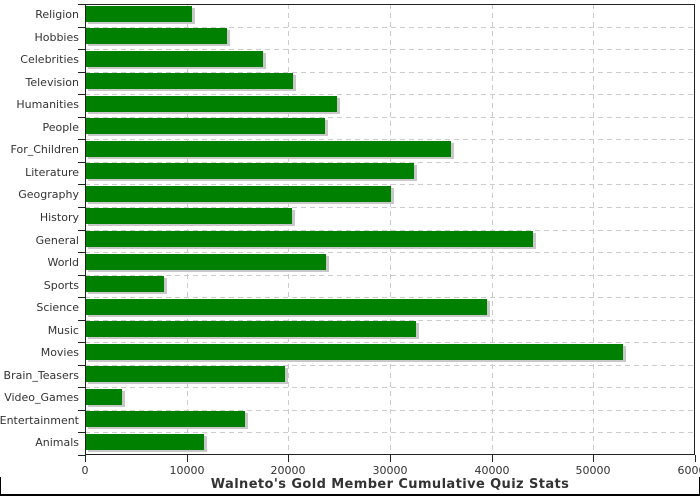  I want to click on x-axis-tick-label: 0, so click(85, 470).